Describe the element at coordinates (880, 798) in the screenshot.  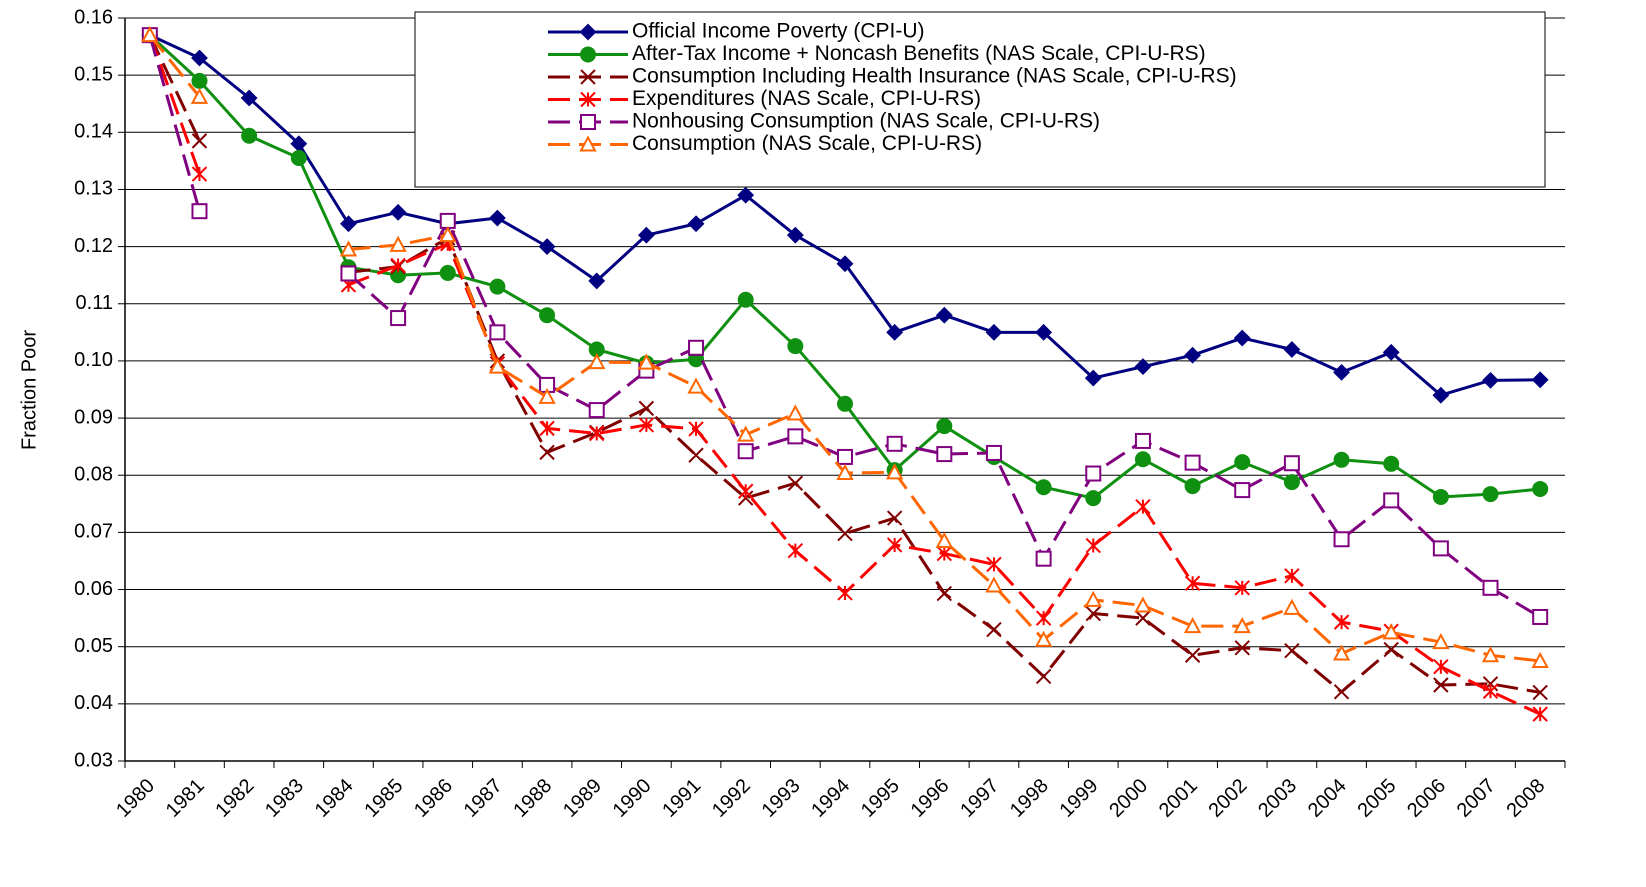
I see `x-tick-label: 1995` at that location.